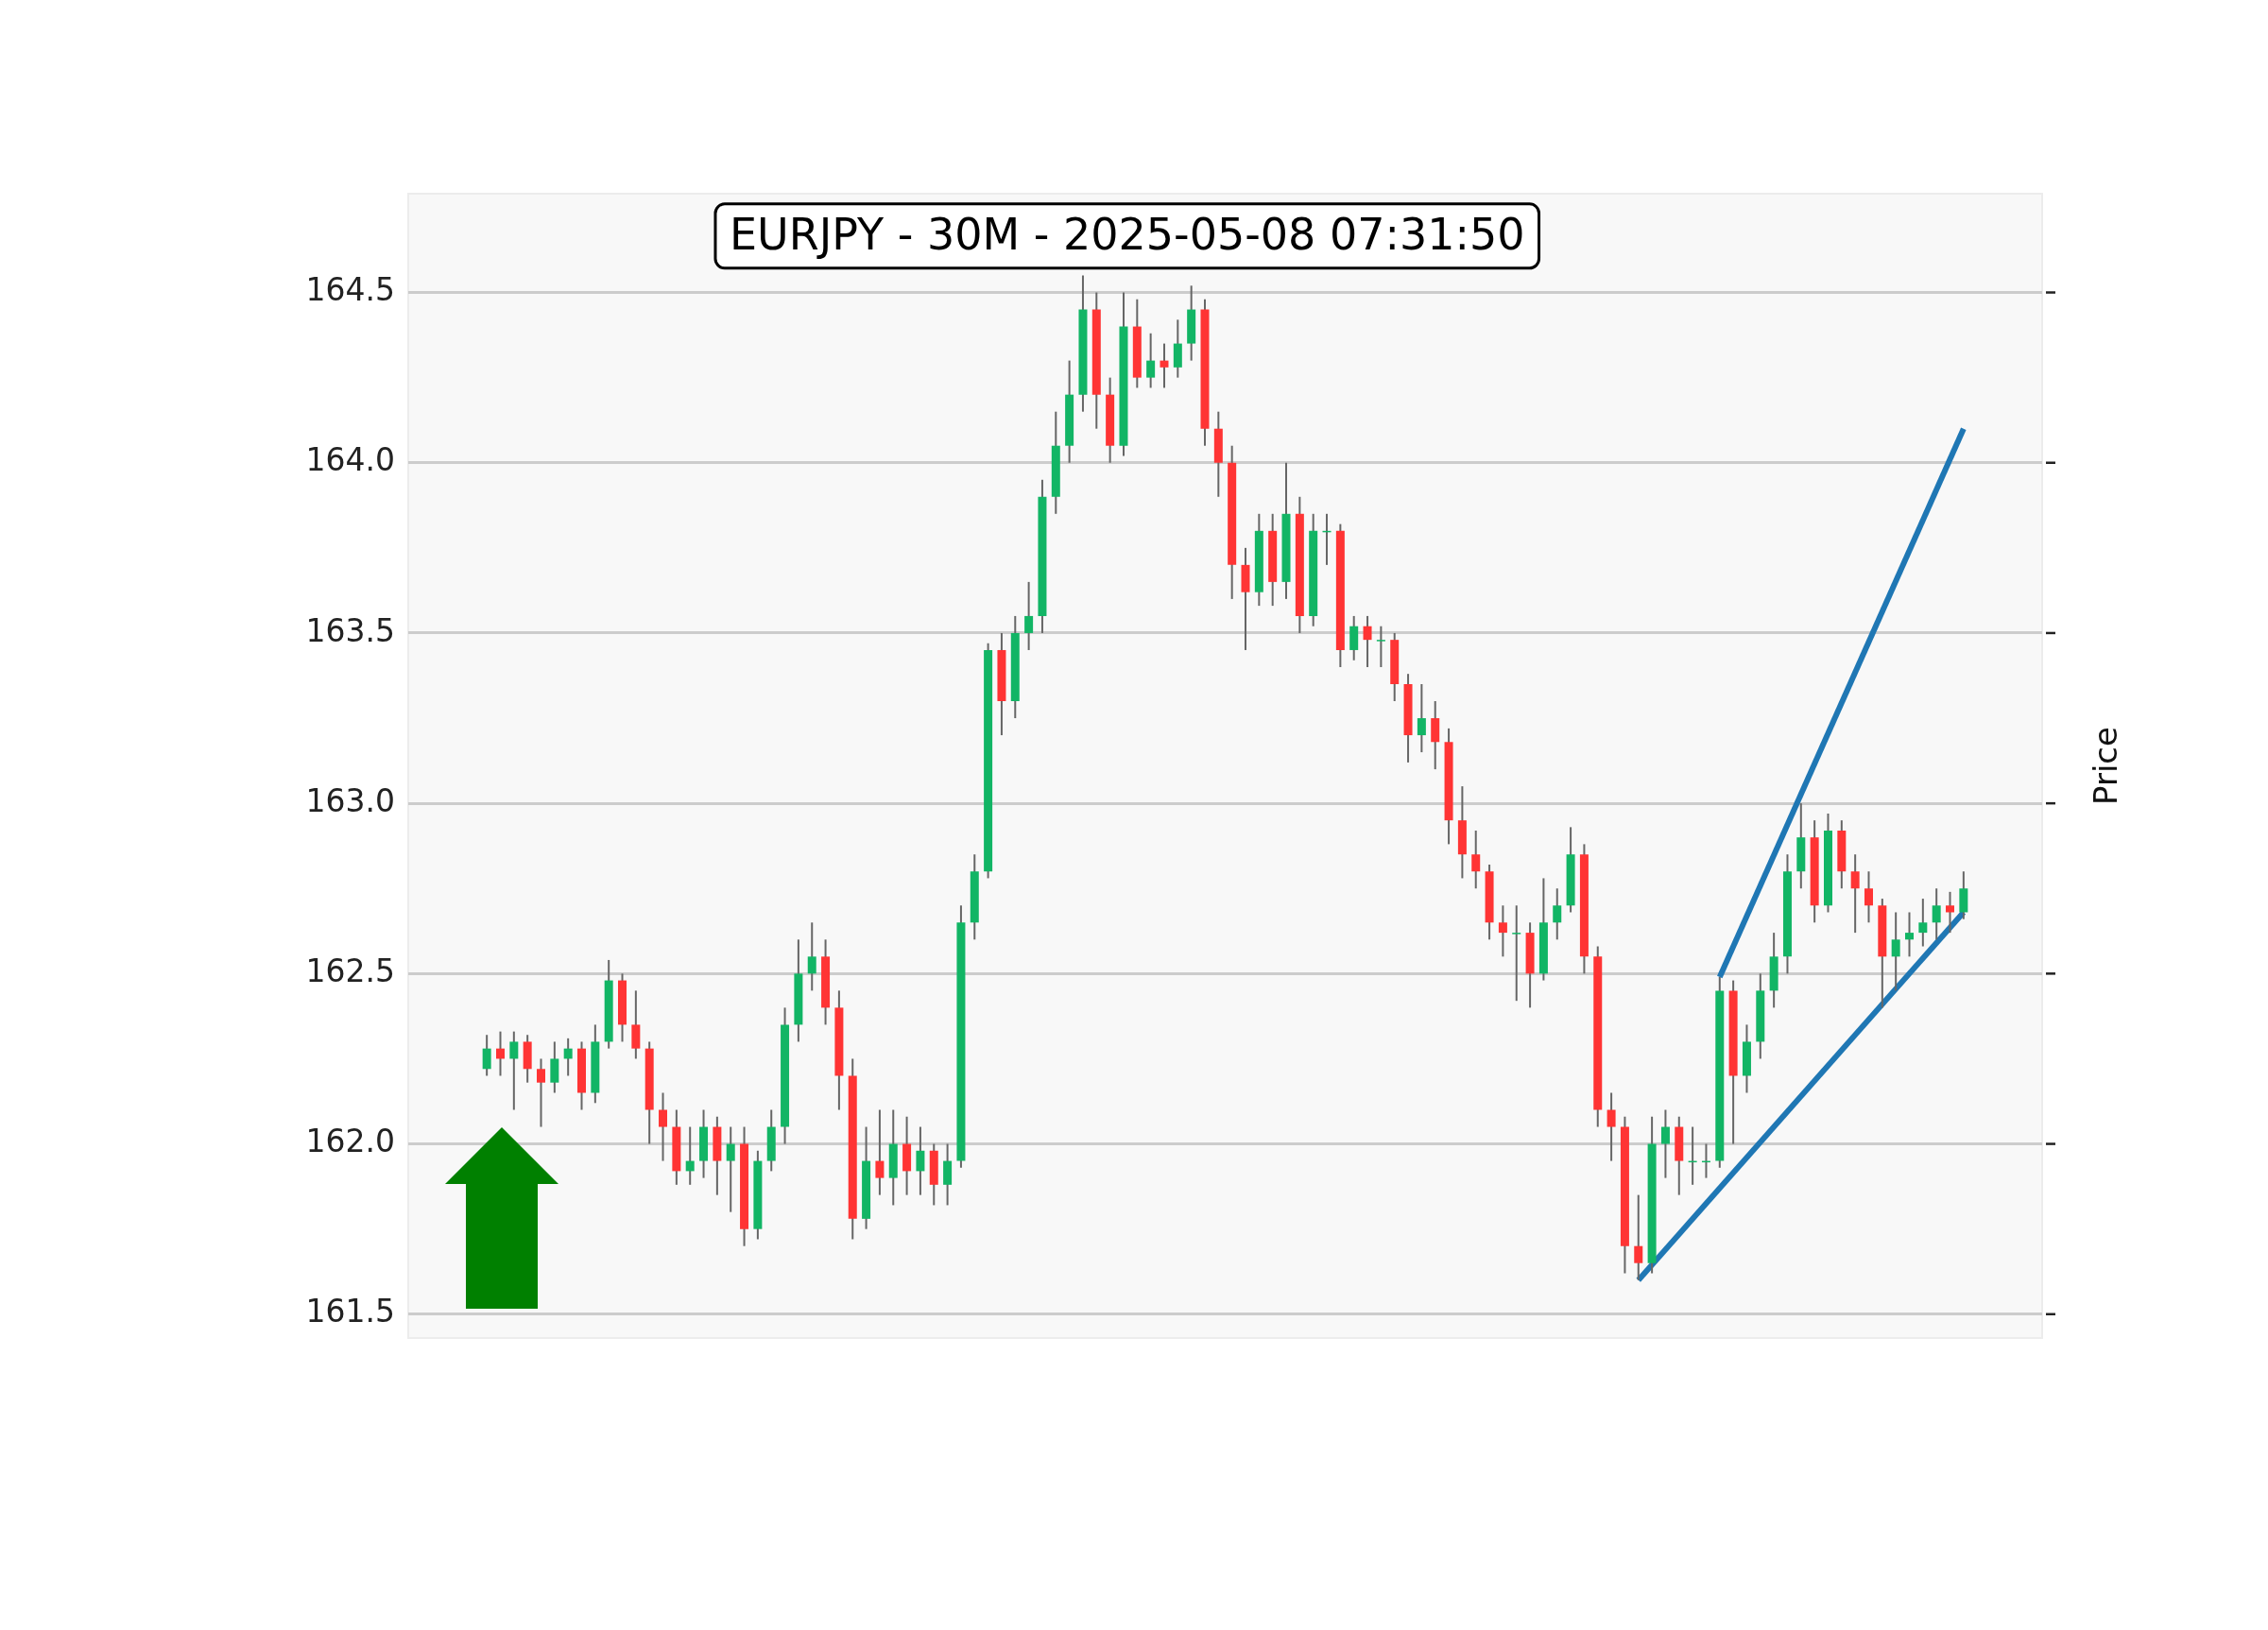 Image resolution: width=2268 pixels, height=1630 pixels. Describe the element at coordinates (350, 290) in the screenshot. I see `y-tick-label: 164.5` at that location.